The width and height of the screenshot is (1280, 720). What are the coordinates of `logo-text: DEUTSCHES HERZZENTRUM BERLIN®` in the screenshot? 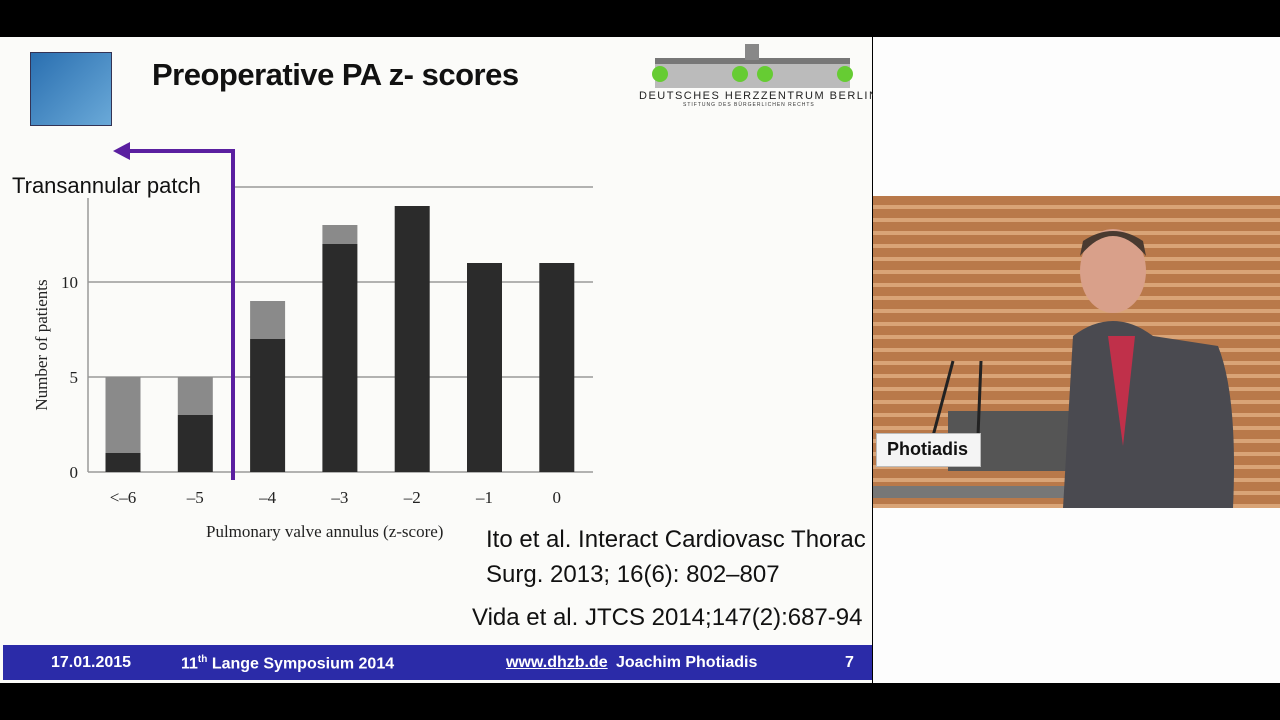 It's located at (764, 96).